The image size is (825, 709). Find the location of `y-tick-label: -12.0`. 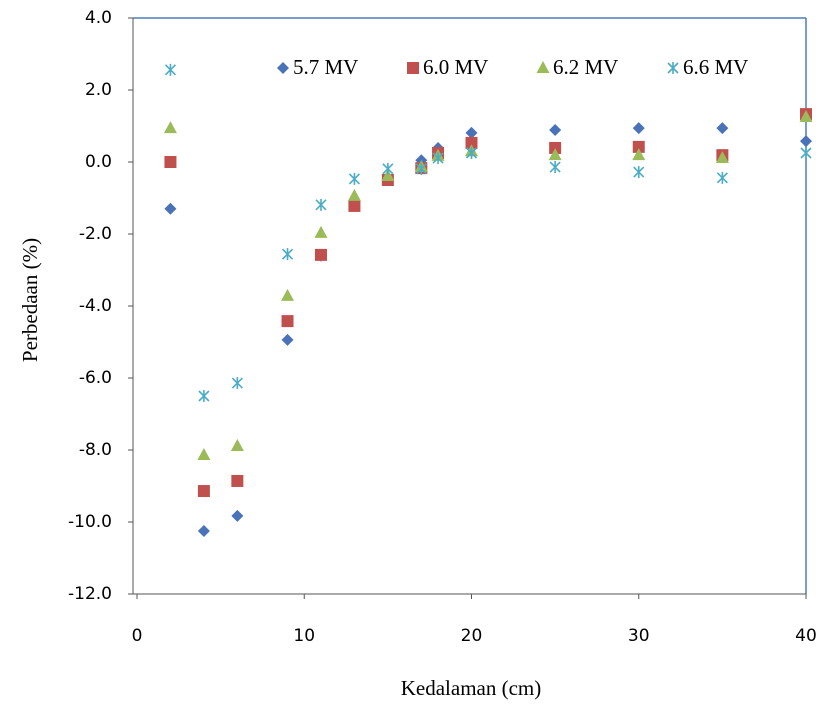

y-tick-label: -12.0 is located at coordinates (90, 594).